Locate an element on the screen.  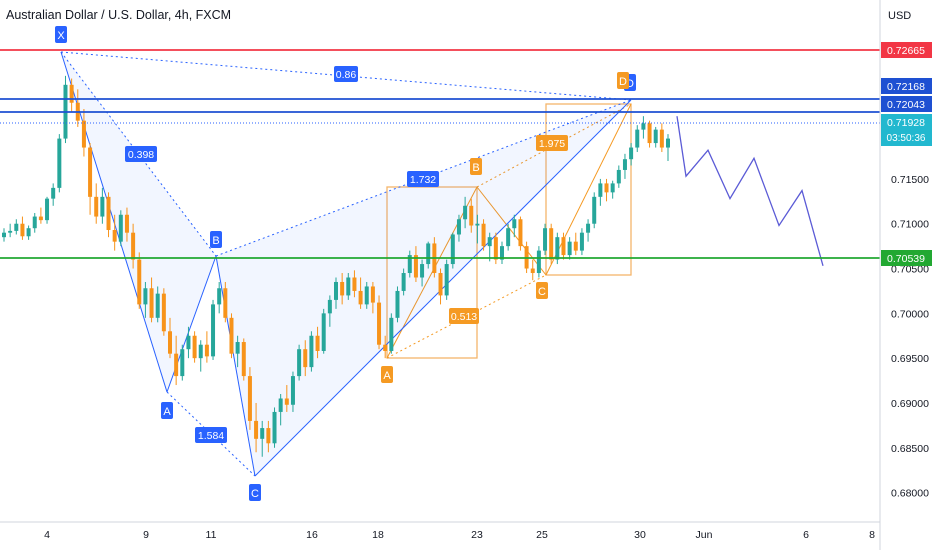
orange-label-a-bg is located at coordinates (387, 374).